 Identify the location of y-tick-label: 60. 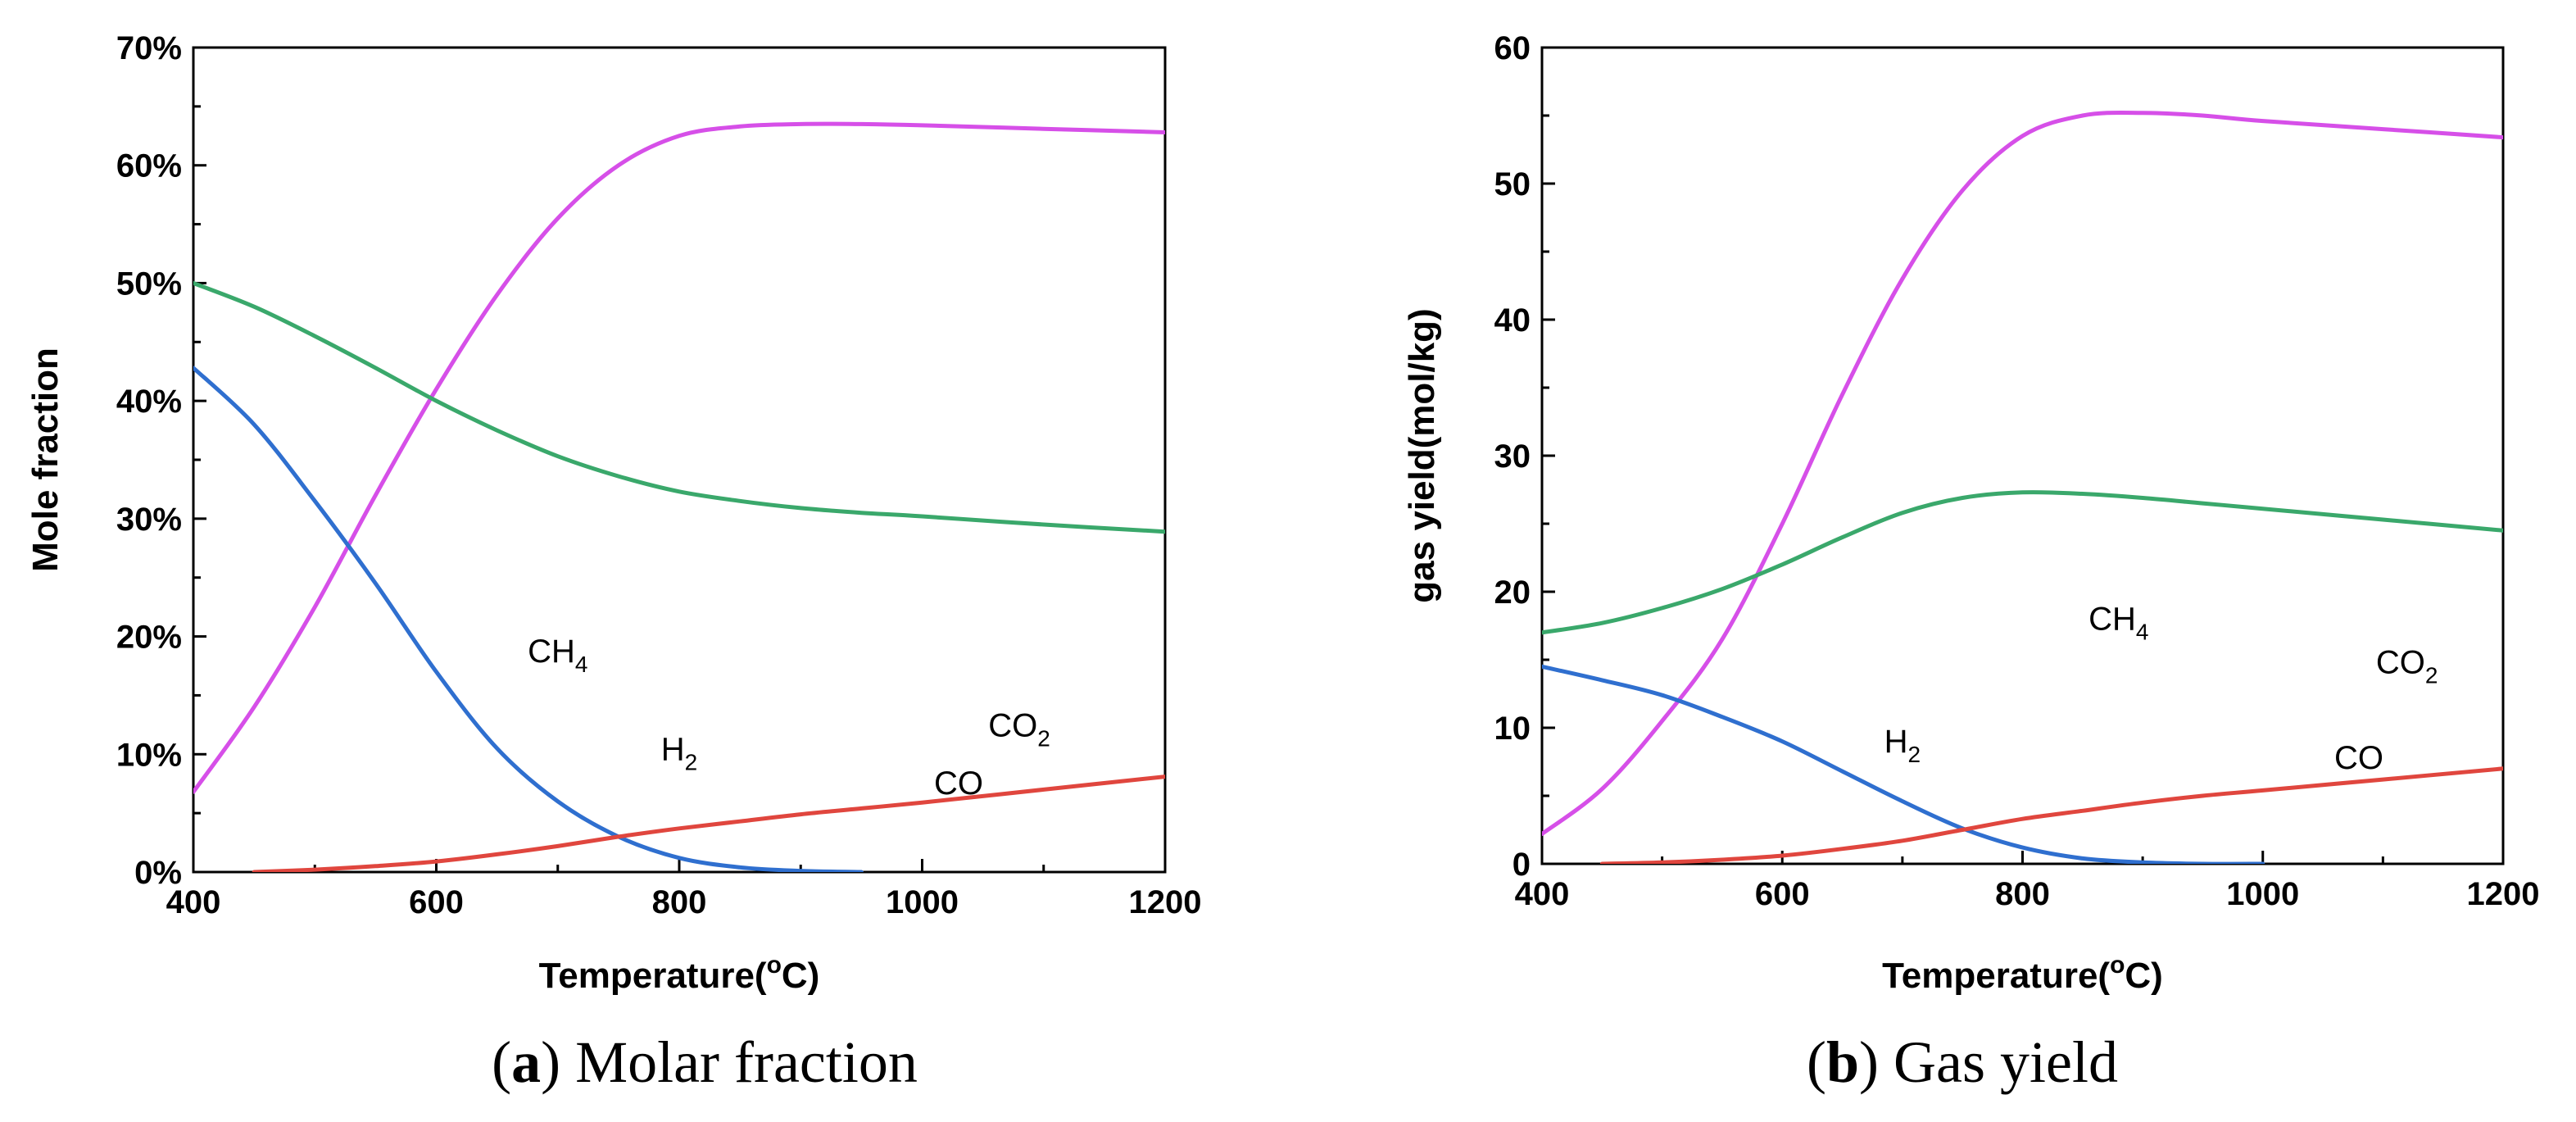
(1512, 48).